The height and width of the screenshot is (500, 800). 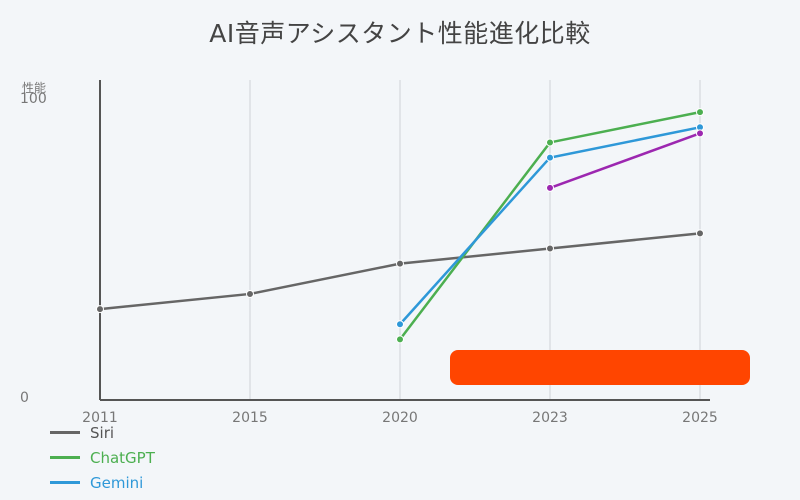 I want to click on y-tick-label: 100, so click(x=33, y=99).